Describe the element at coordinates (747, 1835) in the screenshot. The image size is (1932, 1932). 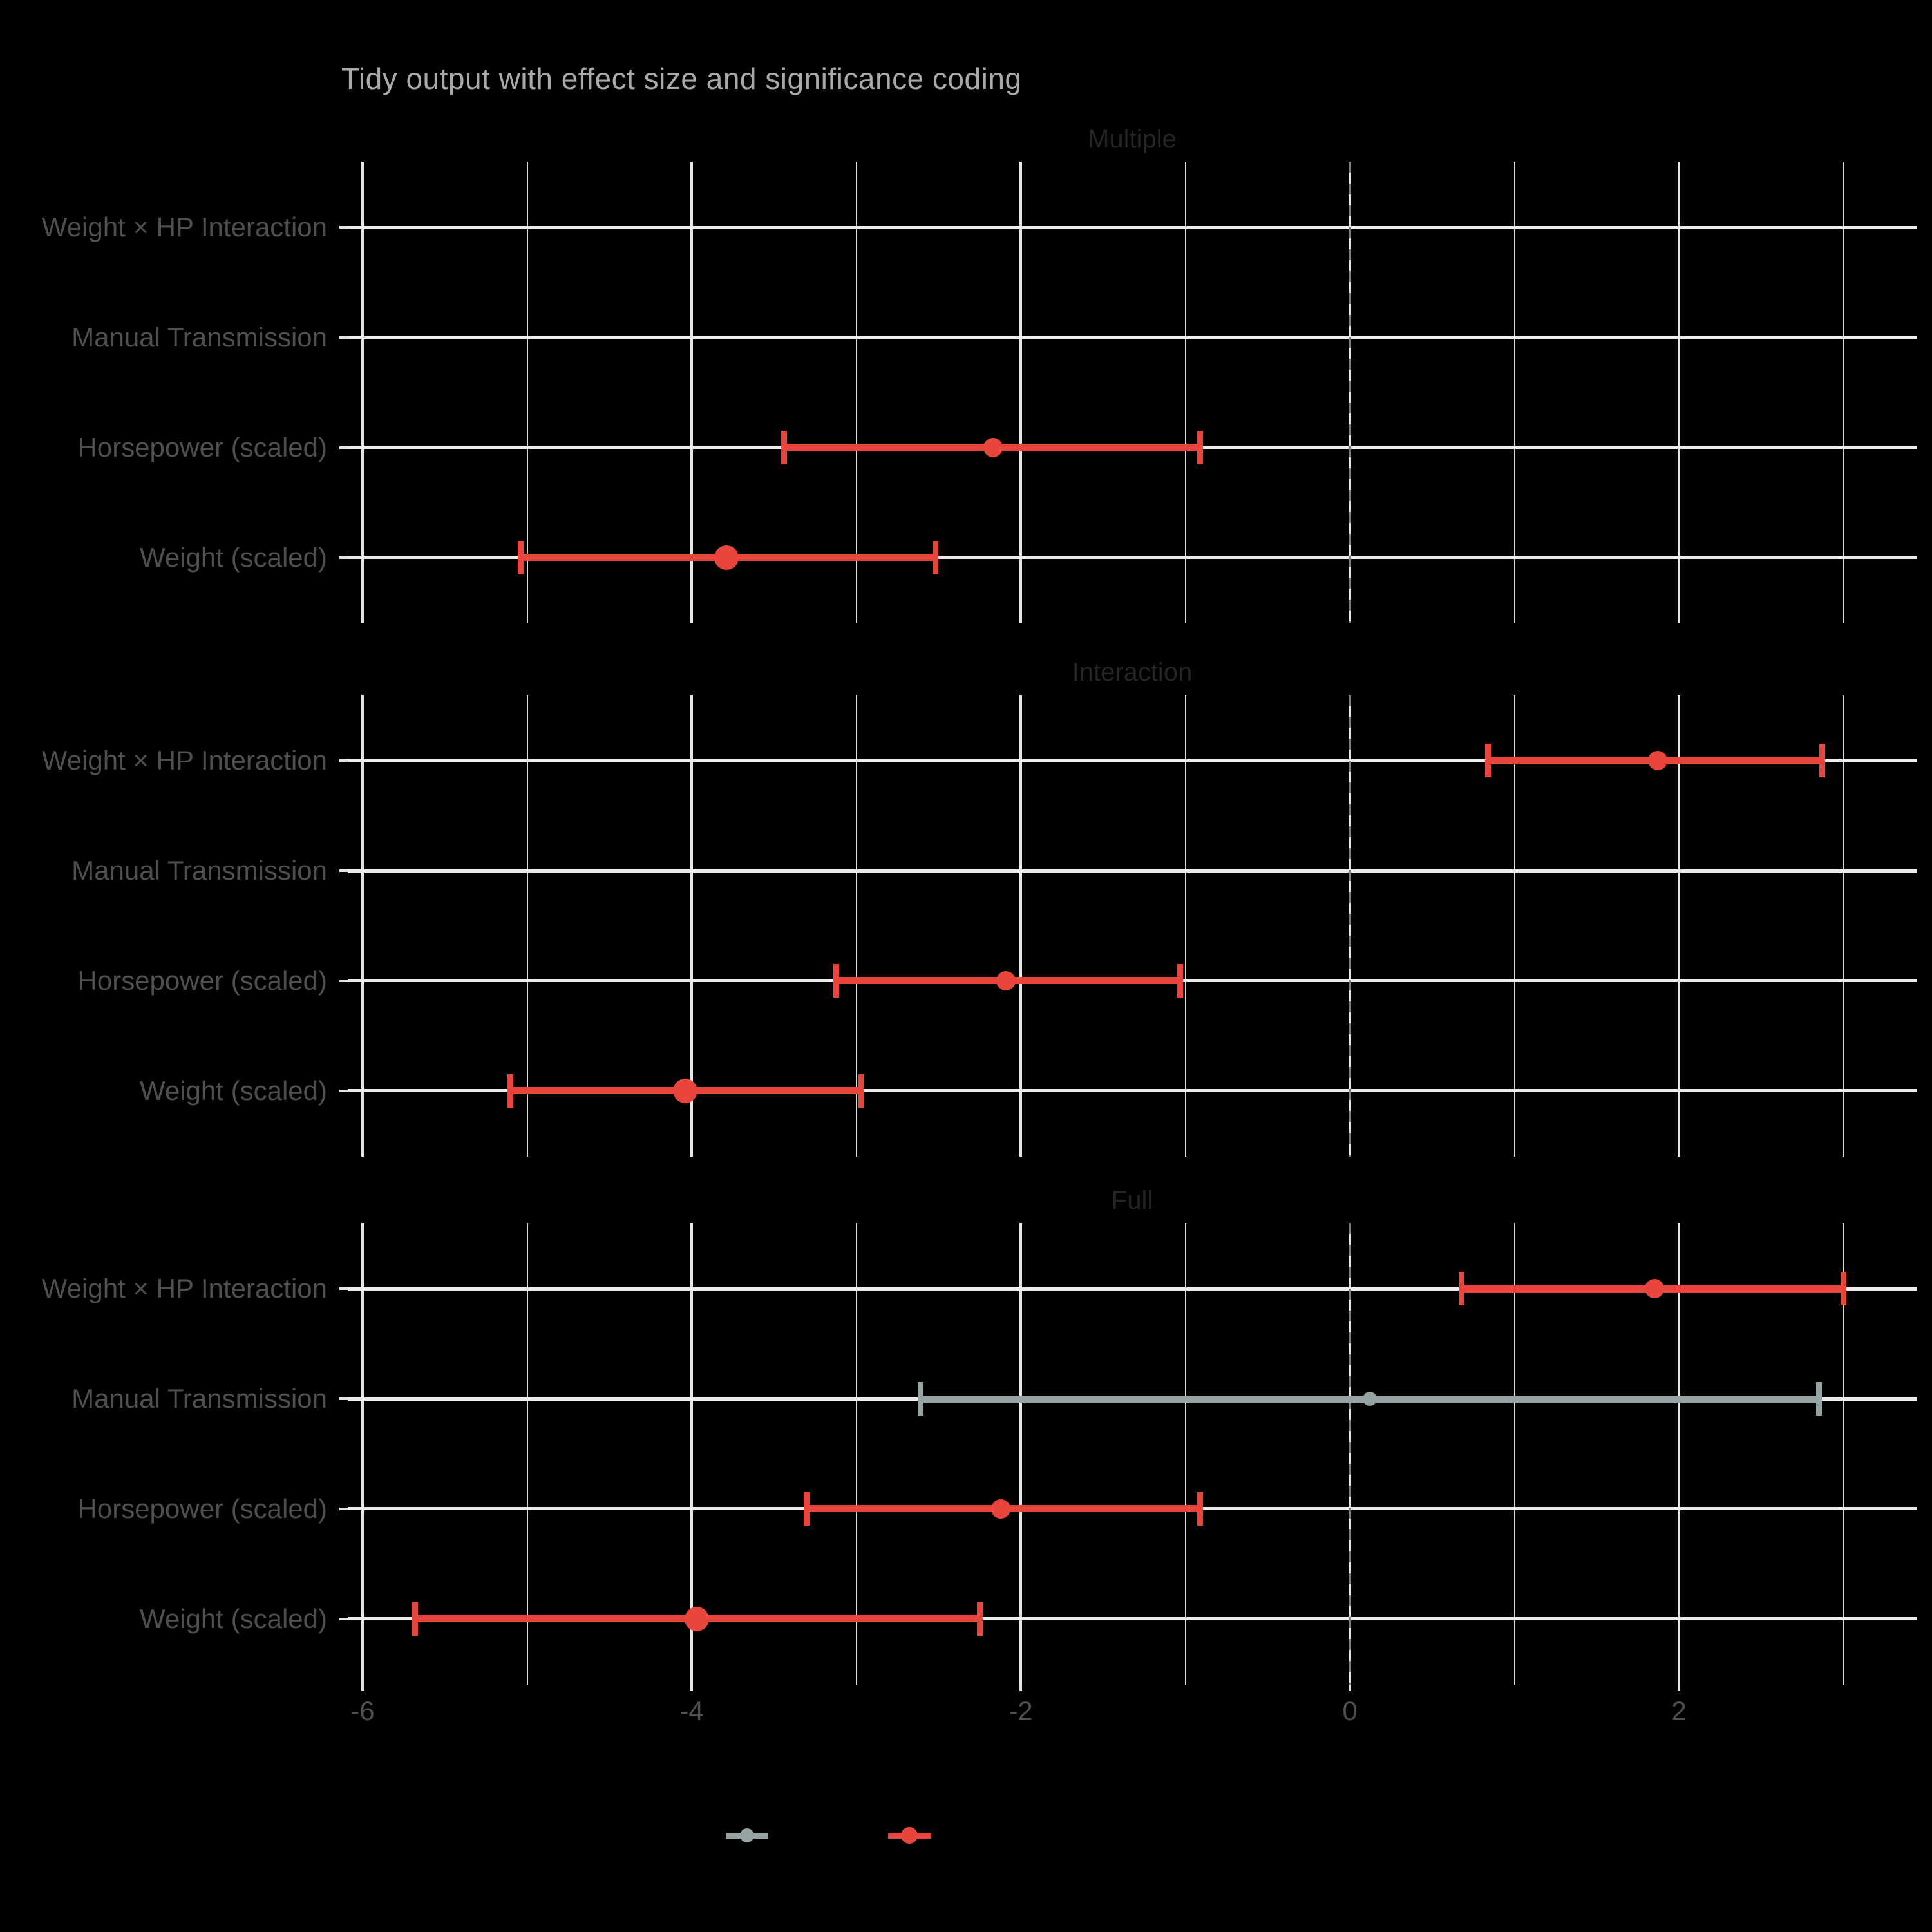
I see `legend-key-not-significant-point` at that location.